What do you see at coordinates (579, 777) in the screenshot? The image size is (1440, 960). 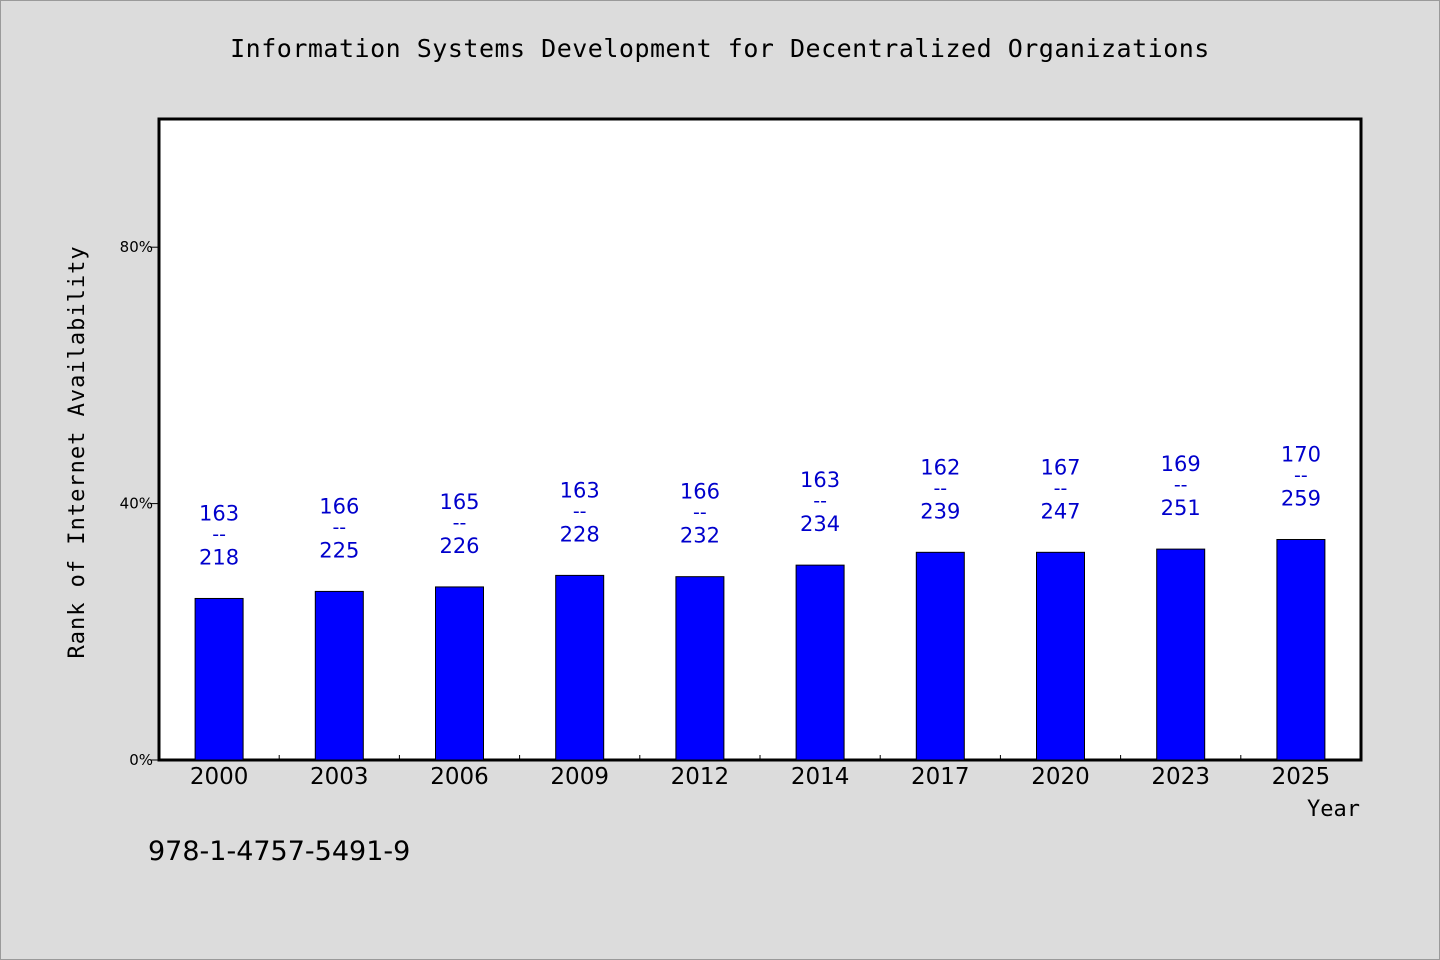 I see `x-tick-label: 2009` at bounding box center [579, 777].